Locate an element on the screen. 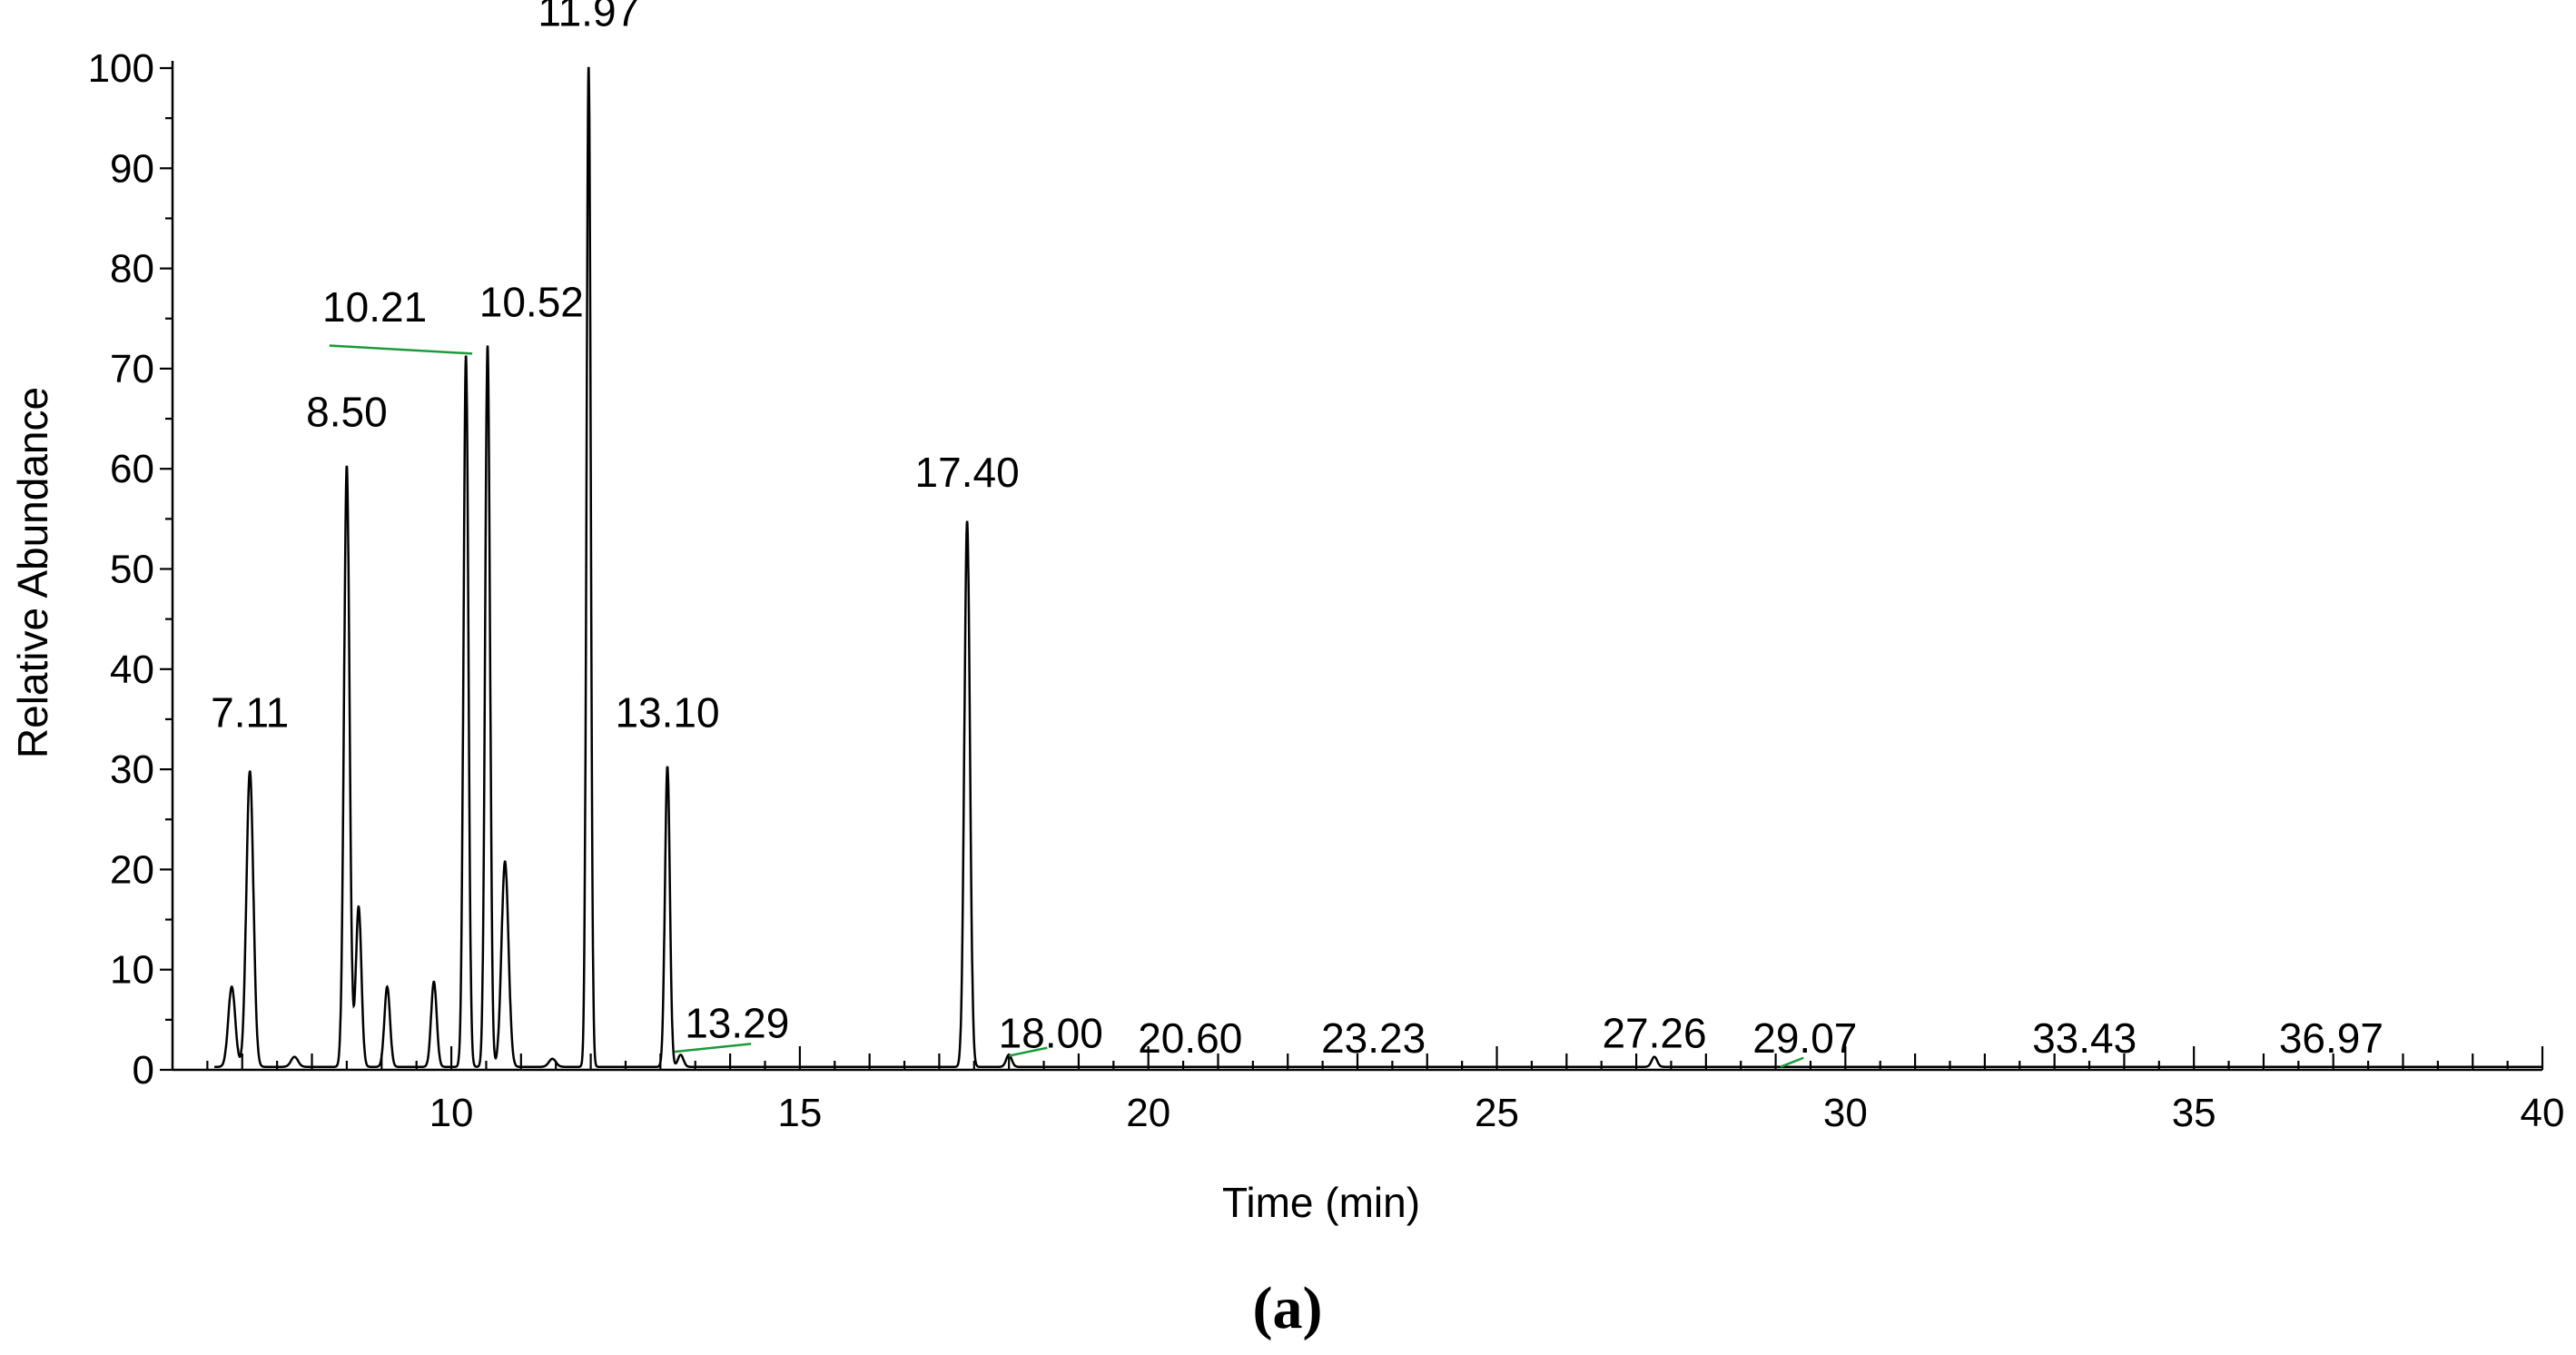  x-tick-label: 40 is located at coordinates (2543, 1113).